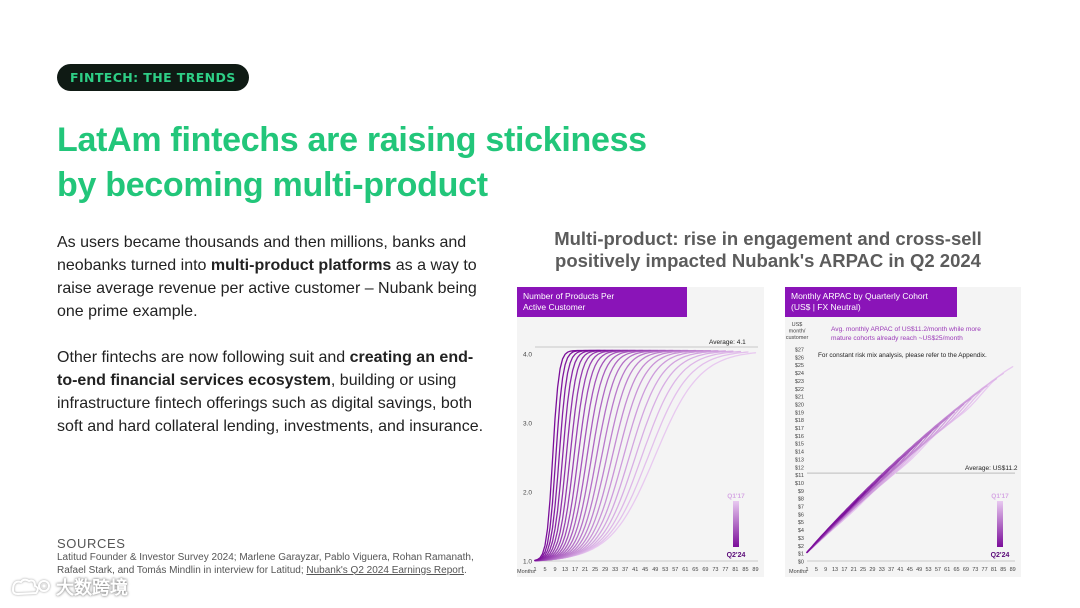 The width and height of the screenshot is (1080, 608). I want to click on products-x-tick-label: 29, so click(605, 570).